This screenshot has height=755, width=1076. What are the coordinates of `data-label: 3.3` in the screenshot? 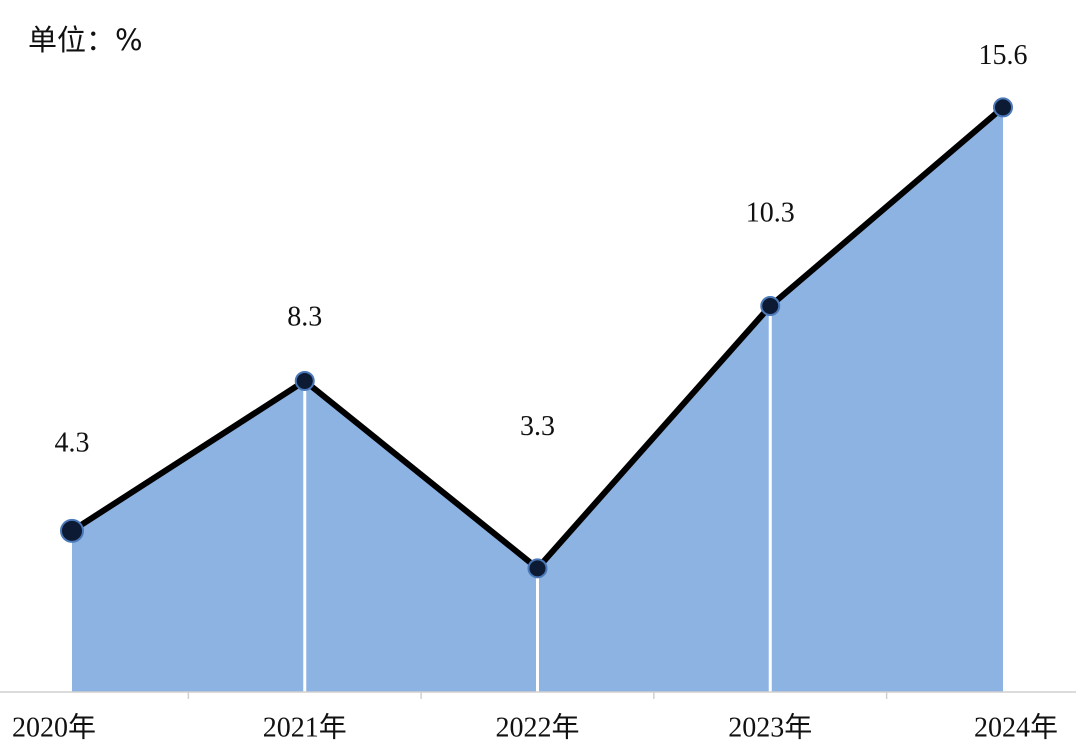 It's located at (537, 426).